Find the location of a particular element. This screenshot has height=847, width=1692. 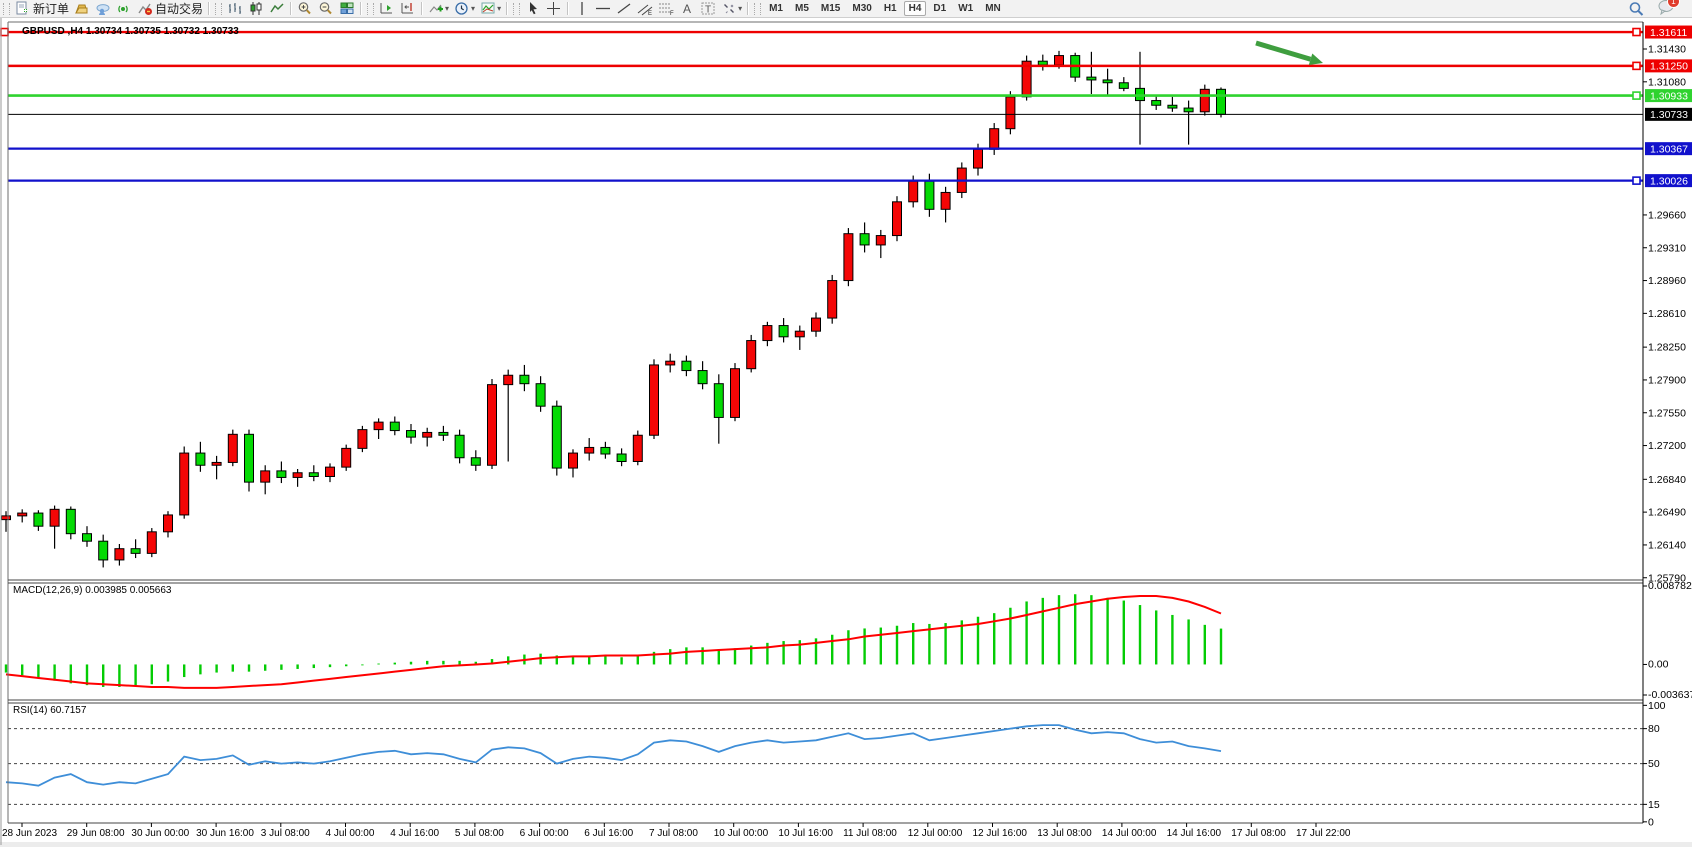

timeframe-w1: W1 is located at coordinates (966, 8).